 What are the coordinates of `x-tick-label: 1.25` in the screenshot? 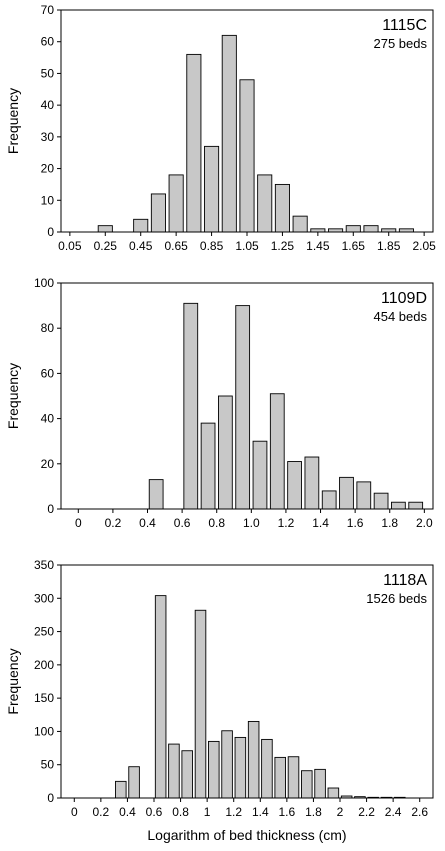 It's located at (283, 246).